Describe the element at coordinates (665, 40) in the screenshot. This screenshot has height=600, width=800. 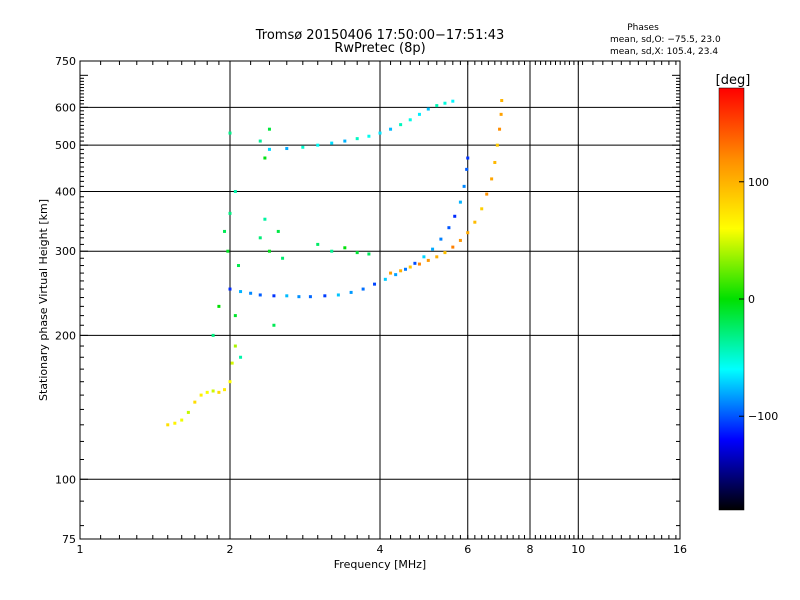
I see `phases-o-stats: mean, sd,O: −75.5, 23.0` at that location.